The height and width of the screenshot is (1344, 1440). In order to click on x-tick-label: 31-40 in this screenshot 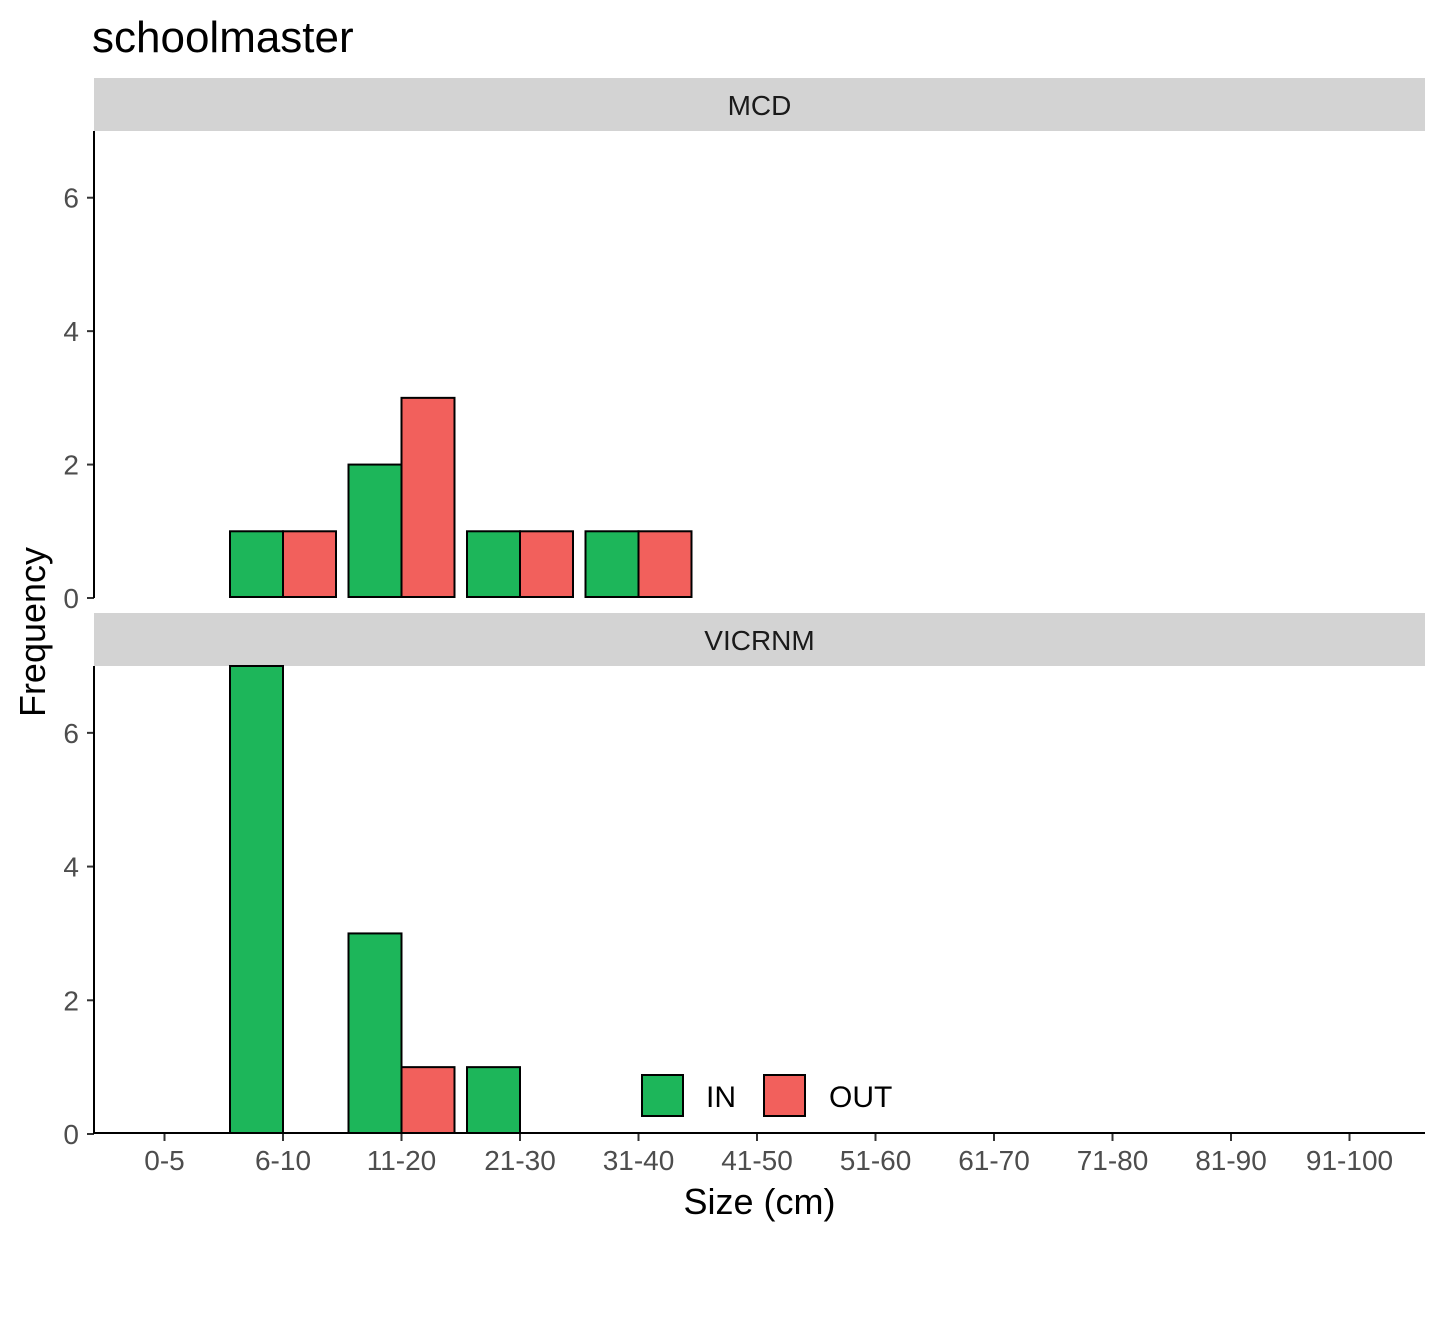, I will do `click(639, 1160)`.